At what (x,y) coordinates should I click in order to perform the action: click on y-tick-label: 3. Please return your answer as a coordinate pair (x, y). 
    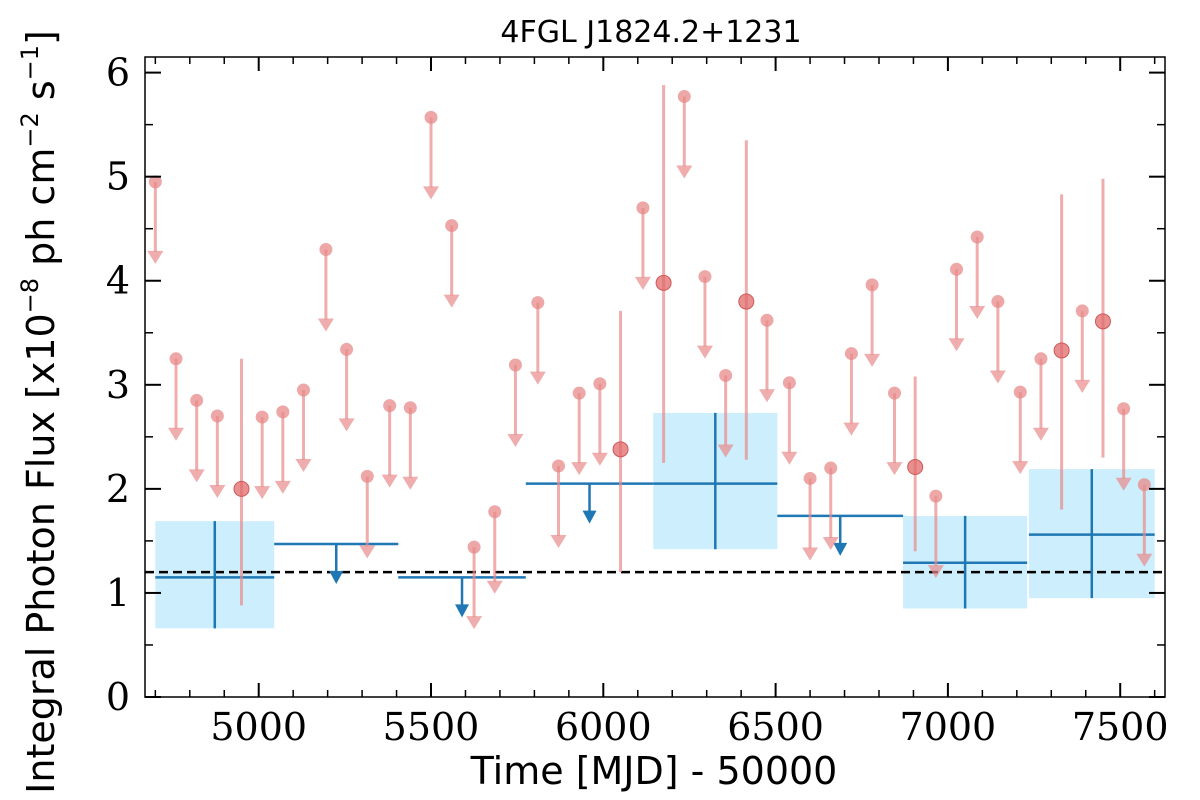
    Looking at the image, I should click on (118, 385).